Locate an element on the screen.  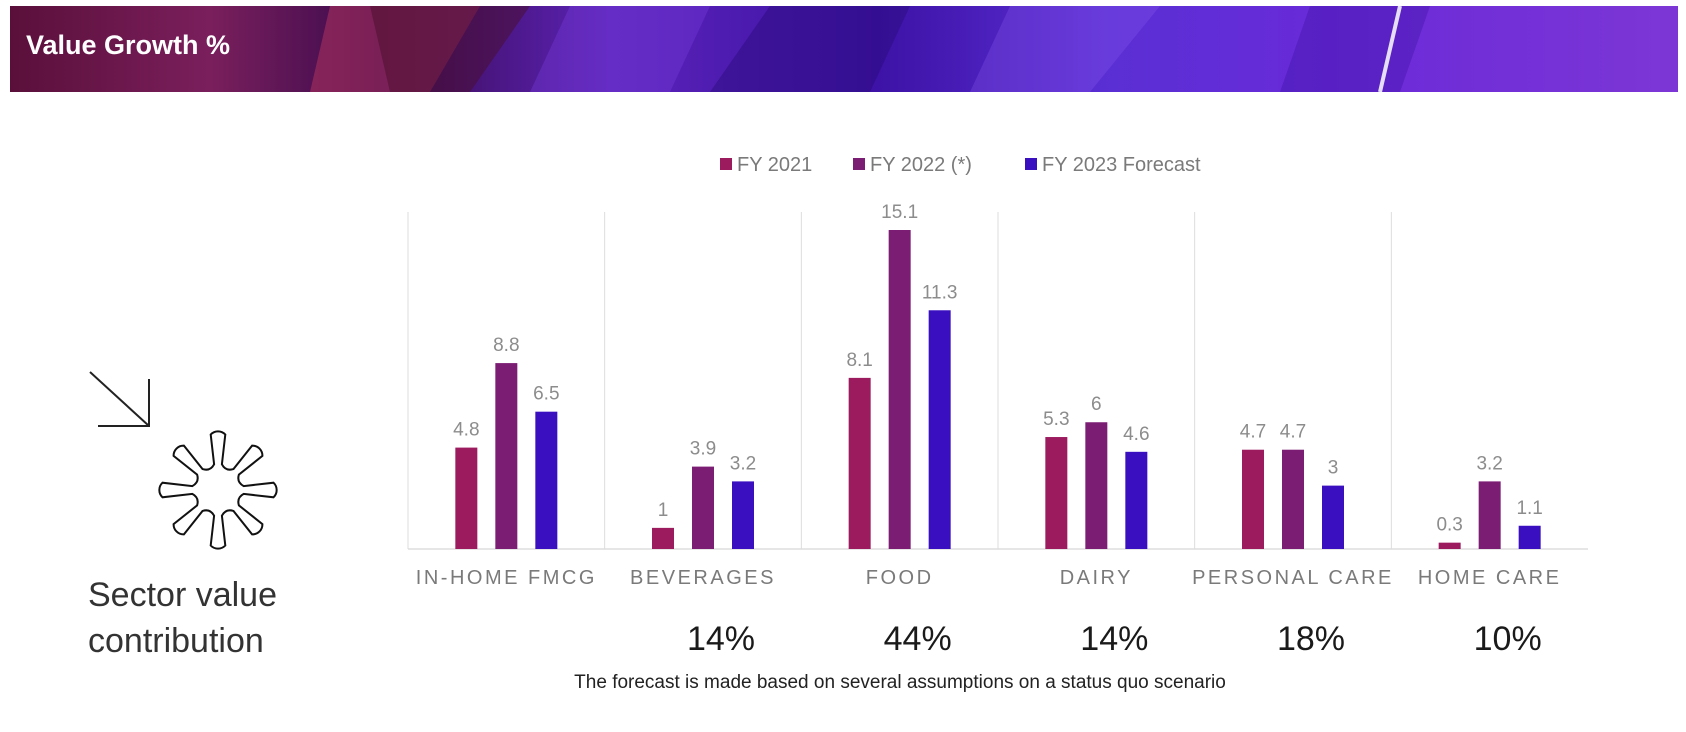
category-label-dairy: DAIRY is located at coordinates (1096, 578).